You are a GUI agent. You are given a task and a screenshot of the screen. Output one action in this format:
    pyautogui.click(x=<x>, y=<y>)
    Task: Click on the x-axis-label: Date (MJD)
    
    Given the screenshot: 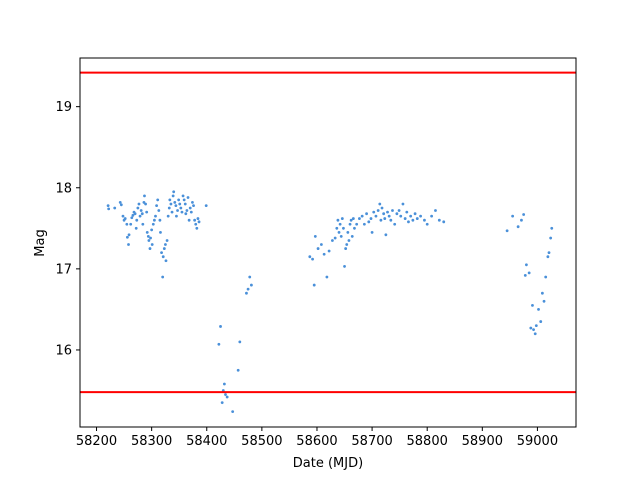 What is the action you would take?
    pyautogui.click(x=328, y=463)
    